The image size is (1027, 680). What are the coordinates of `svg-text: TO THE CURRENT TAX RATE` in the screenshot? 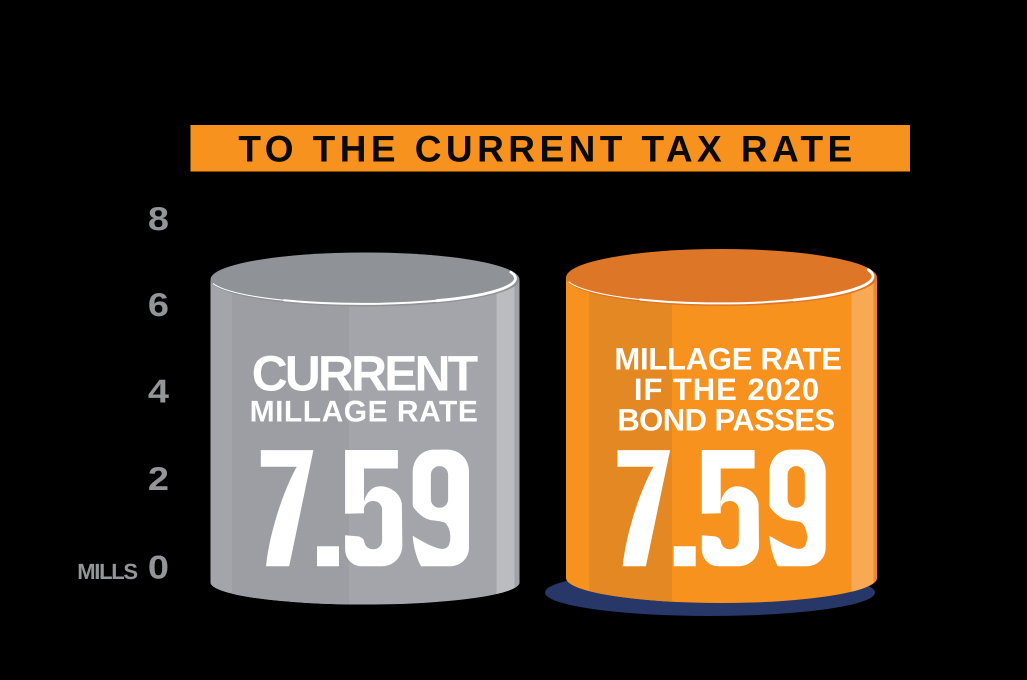 It's located at (547, 148).